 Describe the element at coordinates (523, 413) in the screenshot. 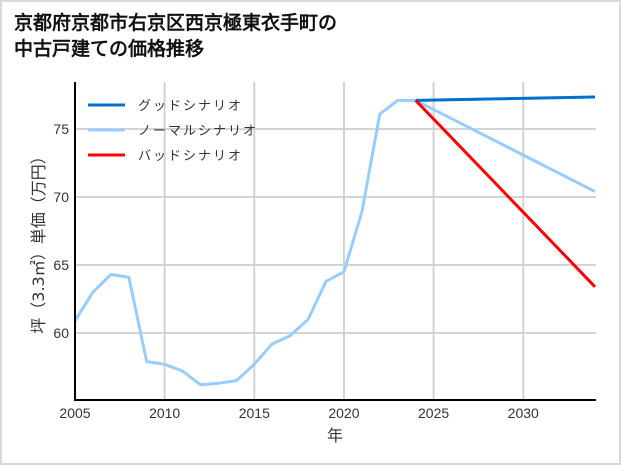

I see `x-tick-label: 2030` at that location.